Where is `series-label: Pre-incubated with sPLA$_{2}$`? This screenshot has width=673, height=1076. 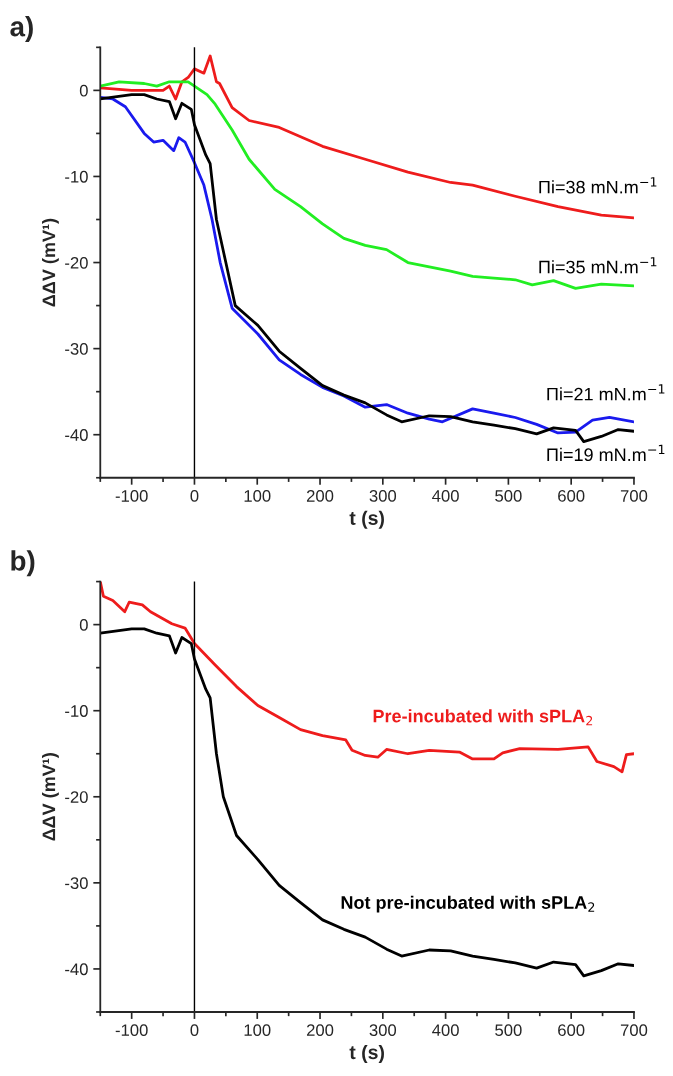 series-label: Pre-incubated with sPLA$_{2}$ is located at coordinates (483, 717).